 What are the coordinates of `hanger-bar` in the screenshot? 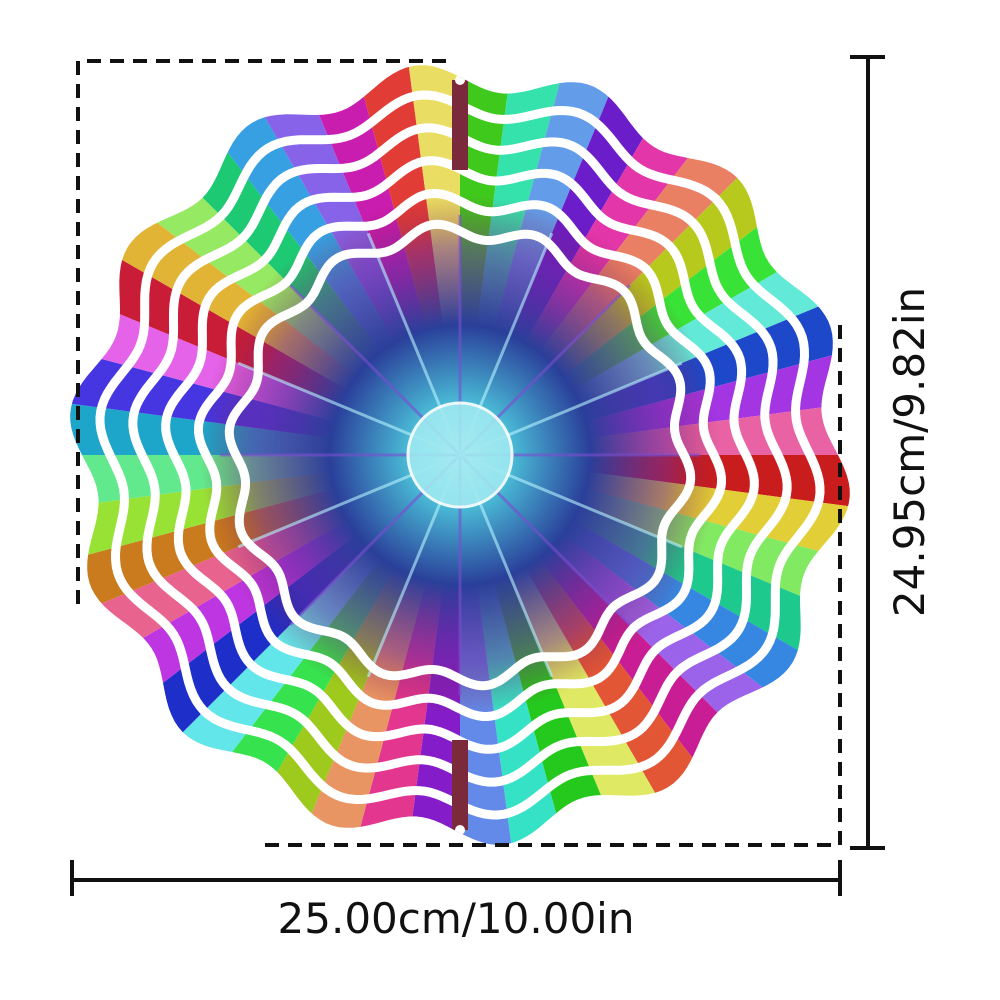 It's located at (460, 455).